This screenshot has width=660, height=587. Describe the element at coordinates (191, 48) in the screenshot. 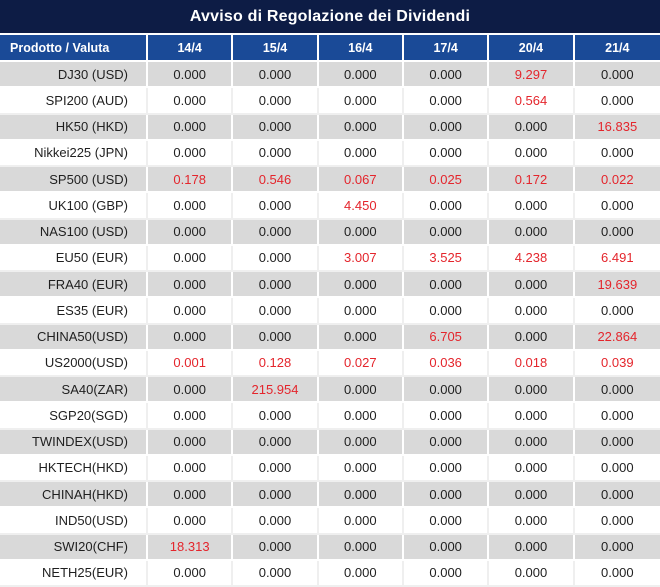

I see `column-header-date-1: 14/4` at that location.